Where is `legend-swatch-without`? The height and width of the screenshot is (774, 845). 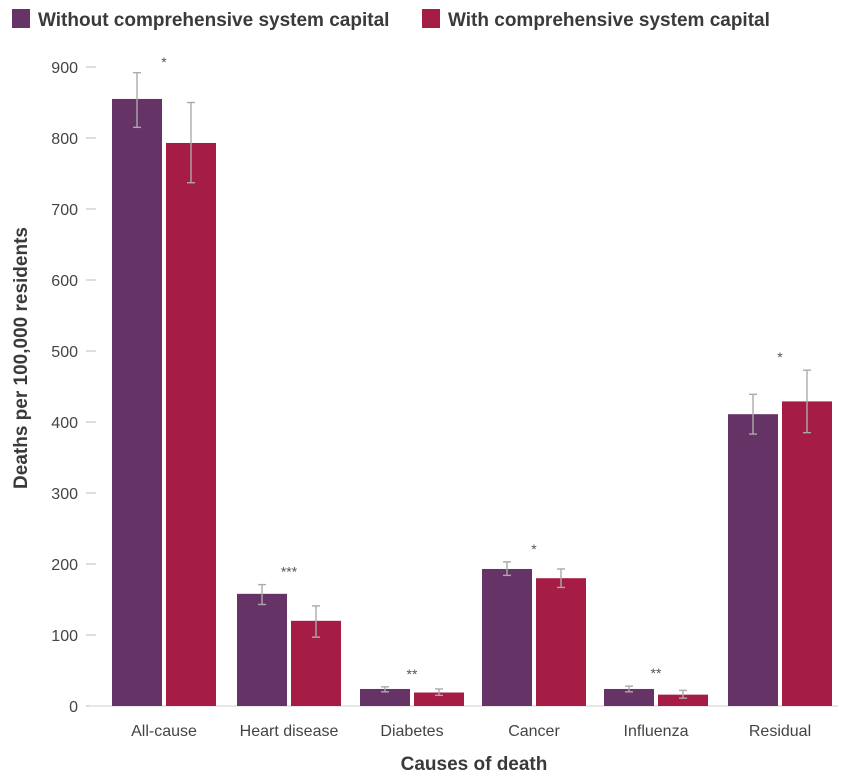
legend-swatch-without is located at coordinates (21, 18).